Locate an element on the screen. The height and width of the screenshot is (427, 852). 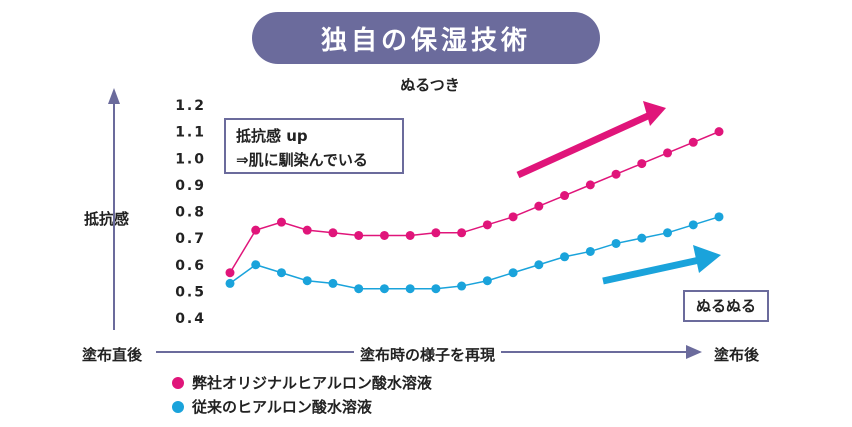
legend-item-original: 弊社オリジナルヒアルロン酸水溶液 is located at coordinates (302, 382).